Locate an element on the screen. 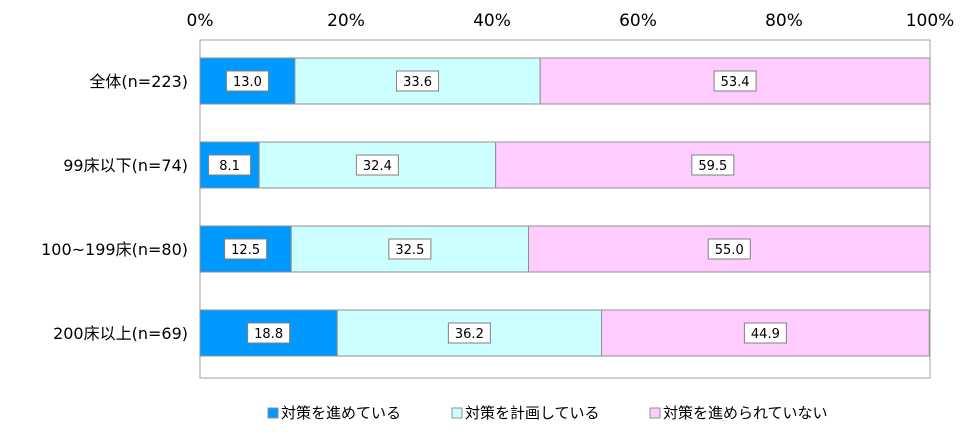 Image resolution: width=978 pixels, height=447 pixels. legend-label: 対策を計画している is located at coordinates (532, 413).